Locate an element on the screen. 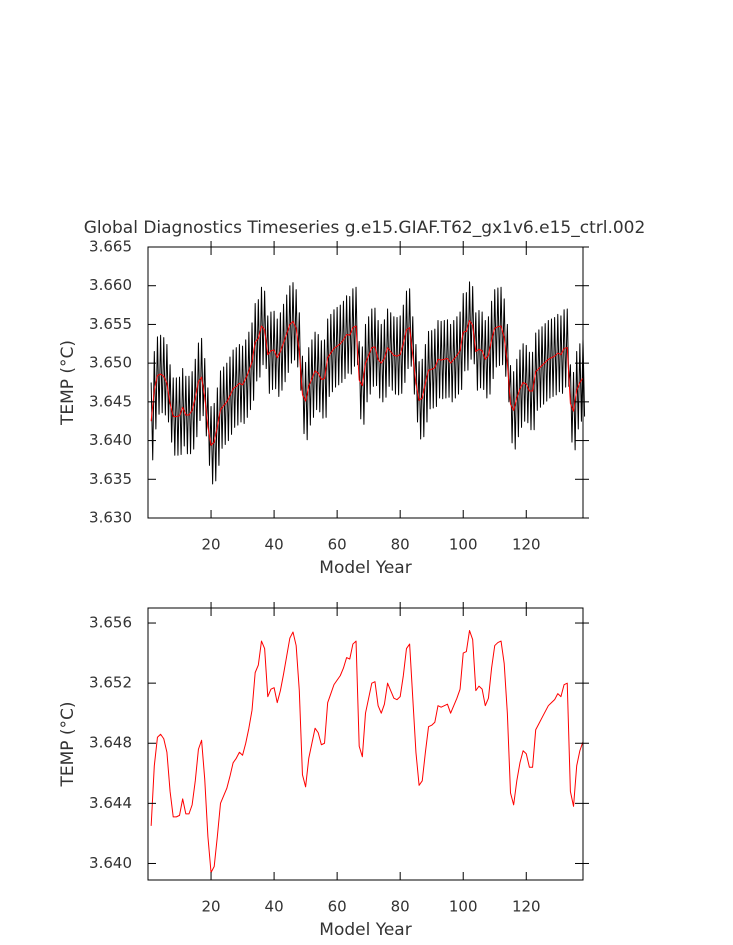 This screenshot has height=945, width=733. y-tick-label: 3.656 is located at coordinates (110, 623).